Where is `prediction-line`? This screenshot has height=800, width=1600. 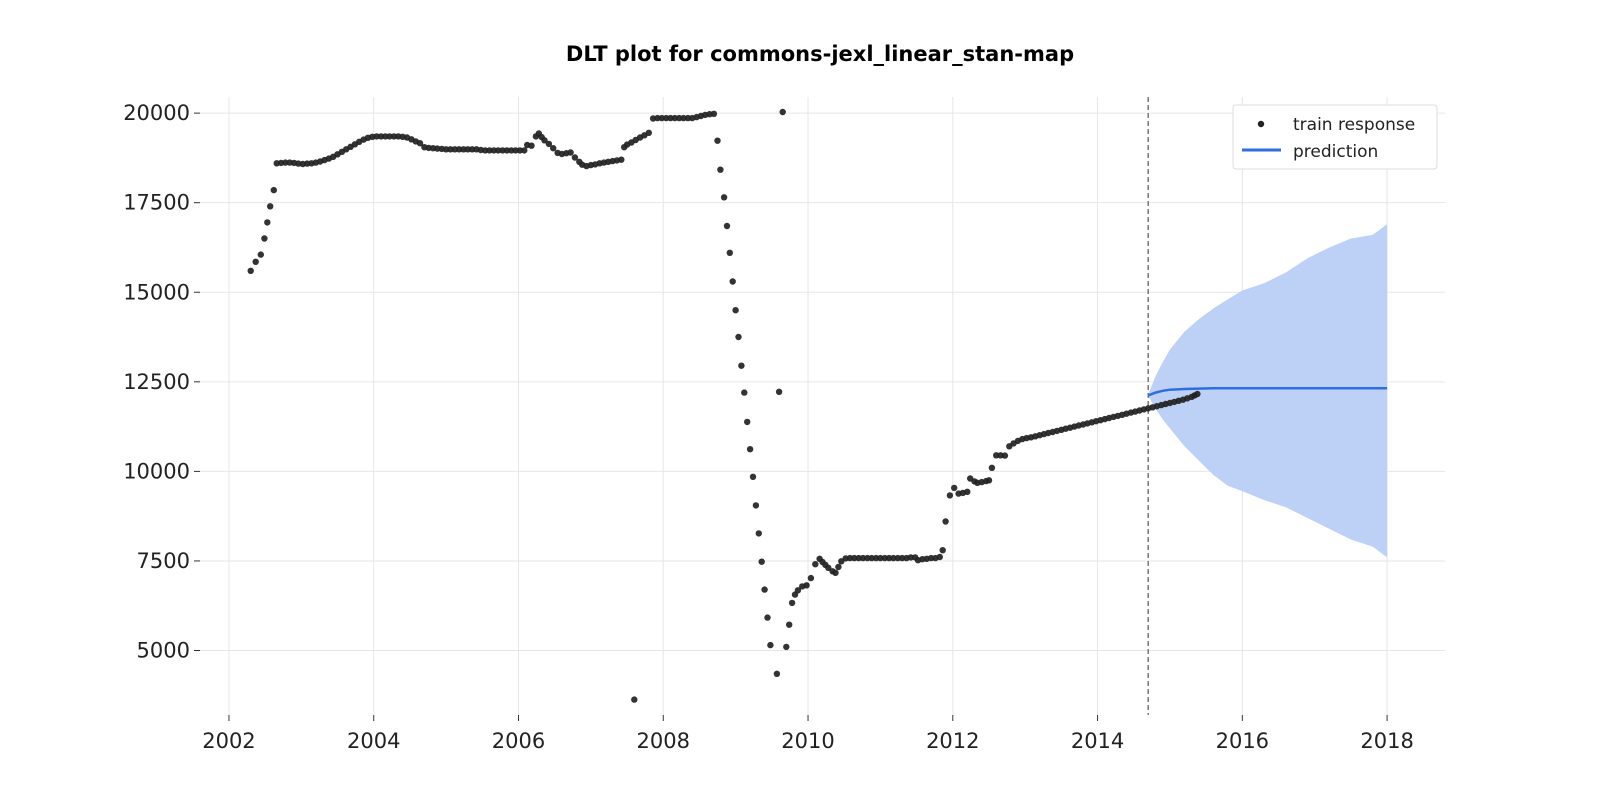 prediction-line is located at coordinates (1267, 392).